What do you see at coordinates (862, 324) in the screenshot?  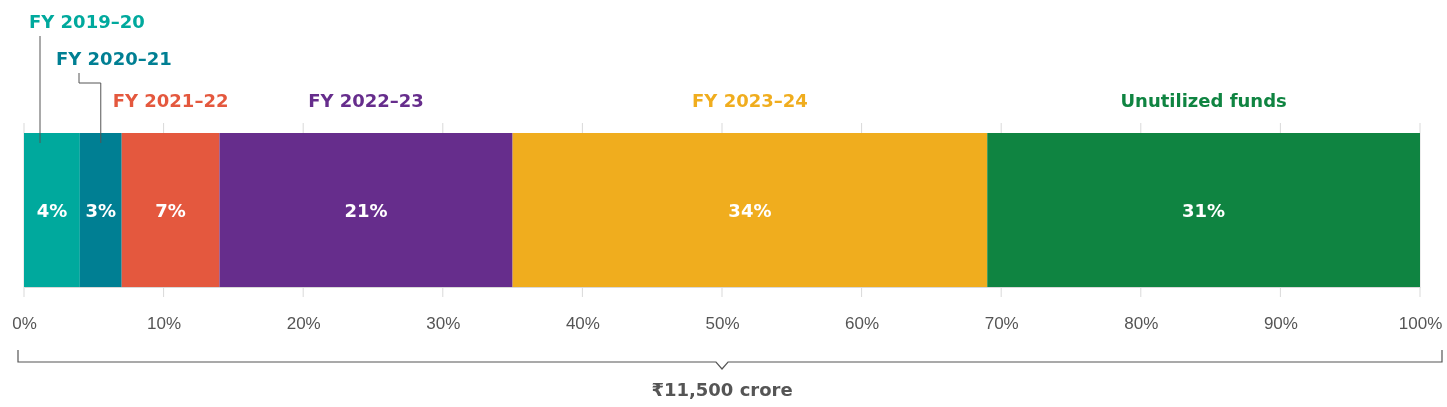 I see `x-tick-label: 60%` at bounding box center [862, 324].